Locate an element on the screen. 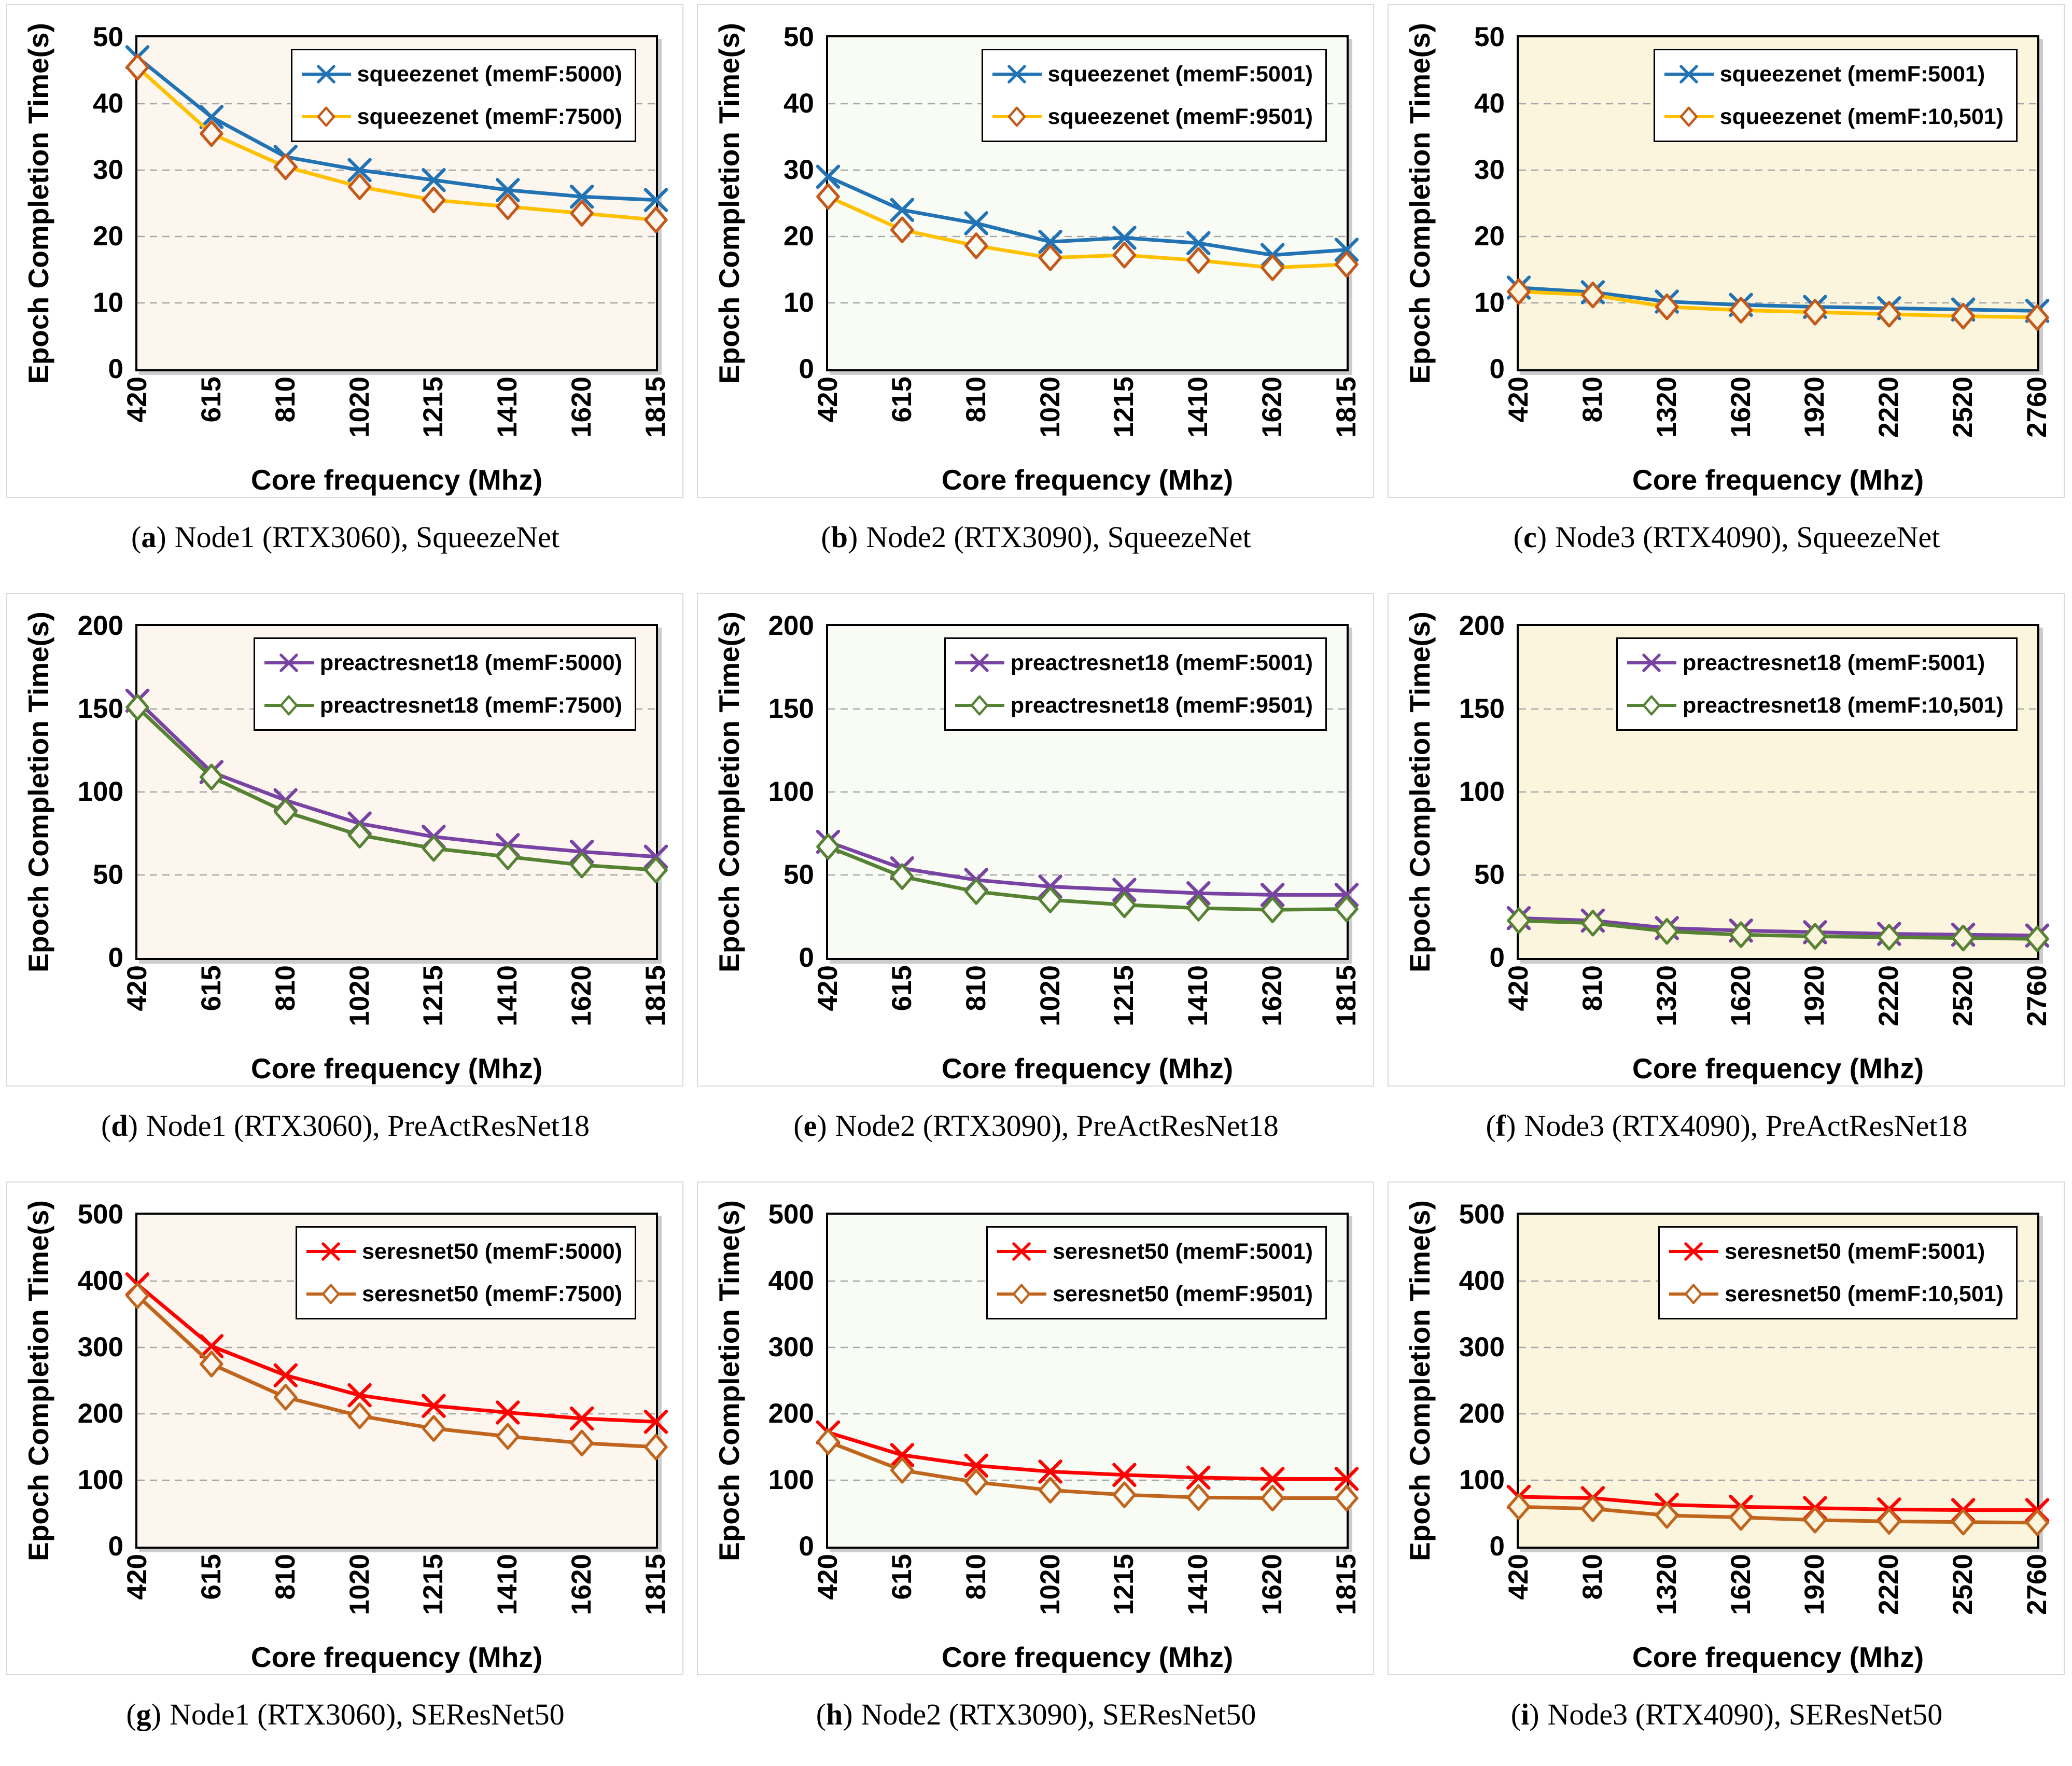  legend-entry: seresnet50 (memF:7500) is located at coordinates (464, 1294).